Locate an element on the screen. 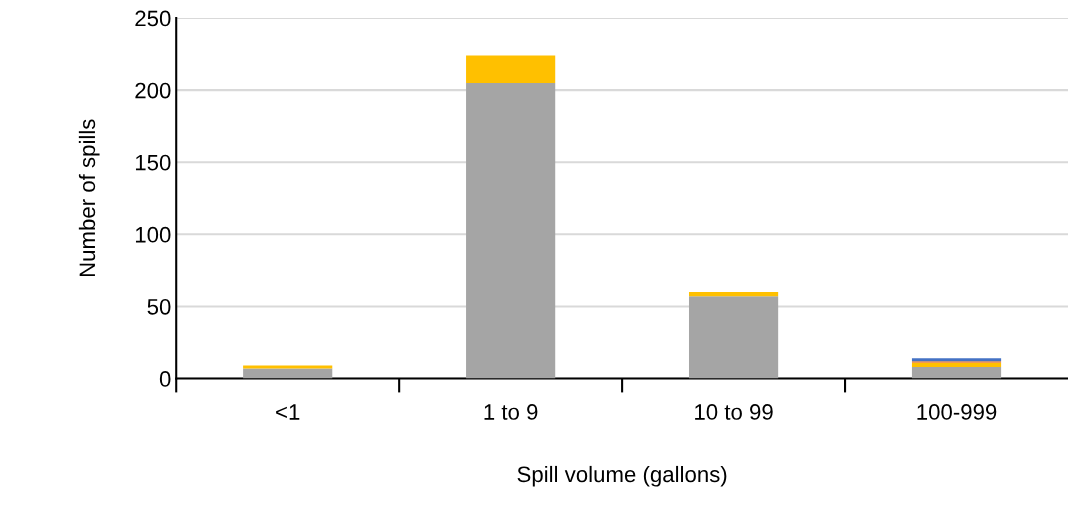 This screenshot has width=1068, height=515. y-tick-label: 150 is located at coordinates (153, 162).